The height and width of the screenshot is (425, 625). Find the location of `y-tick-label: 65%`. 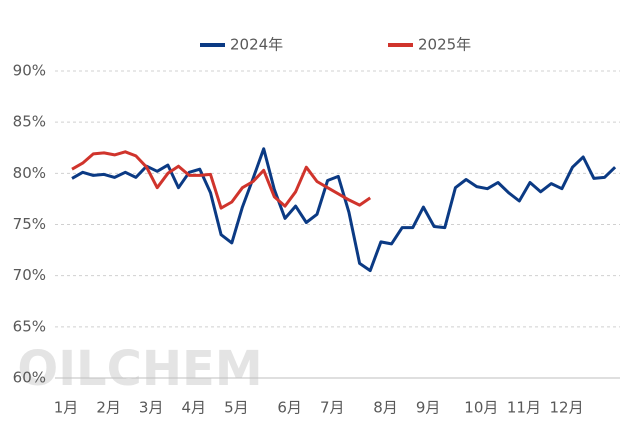

y-tick-label: 65% is located at coordinates (29, 326).